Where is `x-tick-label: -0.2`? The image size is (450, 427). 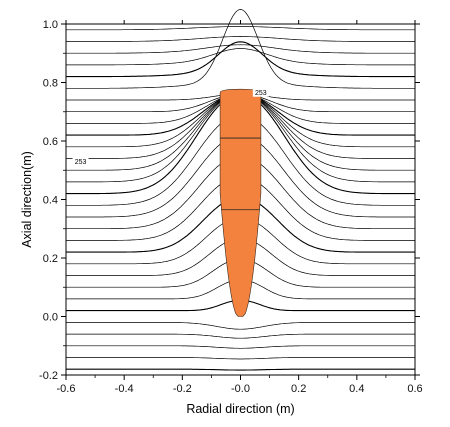
x-tick-label: -0.2 is located at coordinates (182, 389).